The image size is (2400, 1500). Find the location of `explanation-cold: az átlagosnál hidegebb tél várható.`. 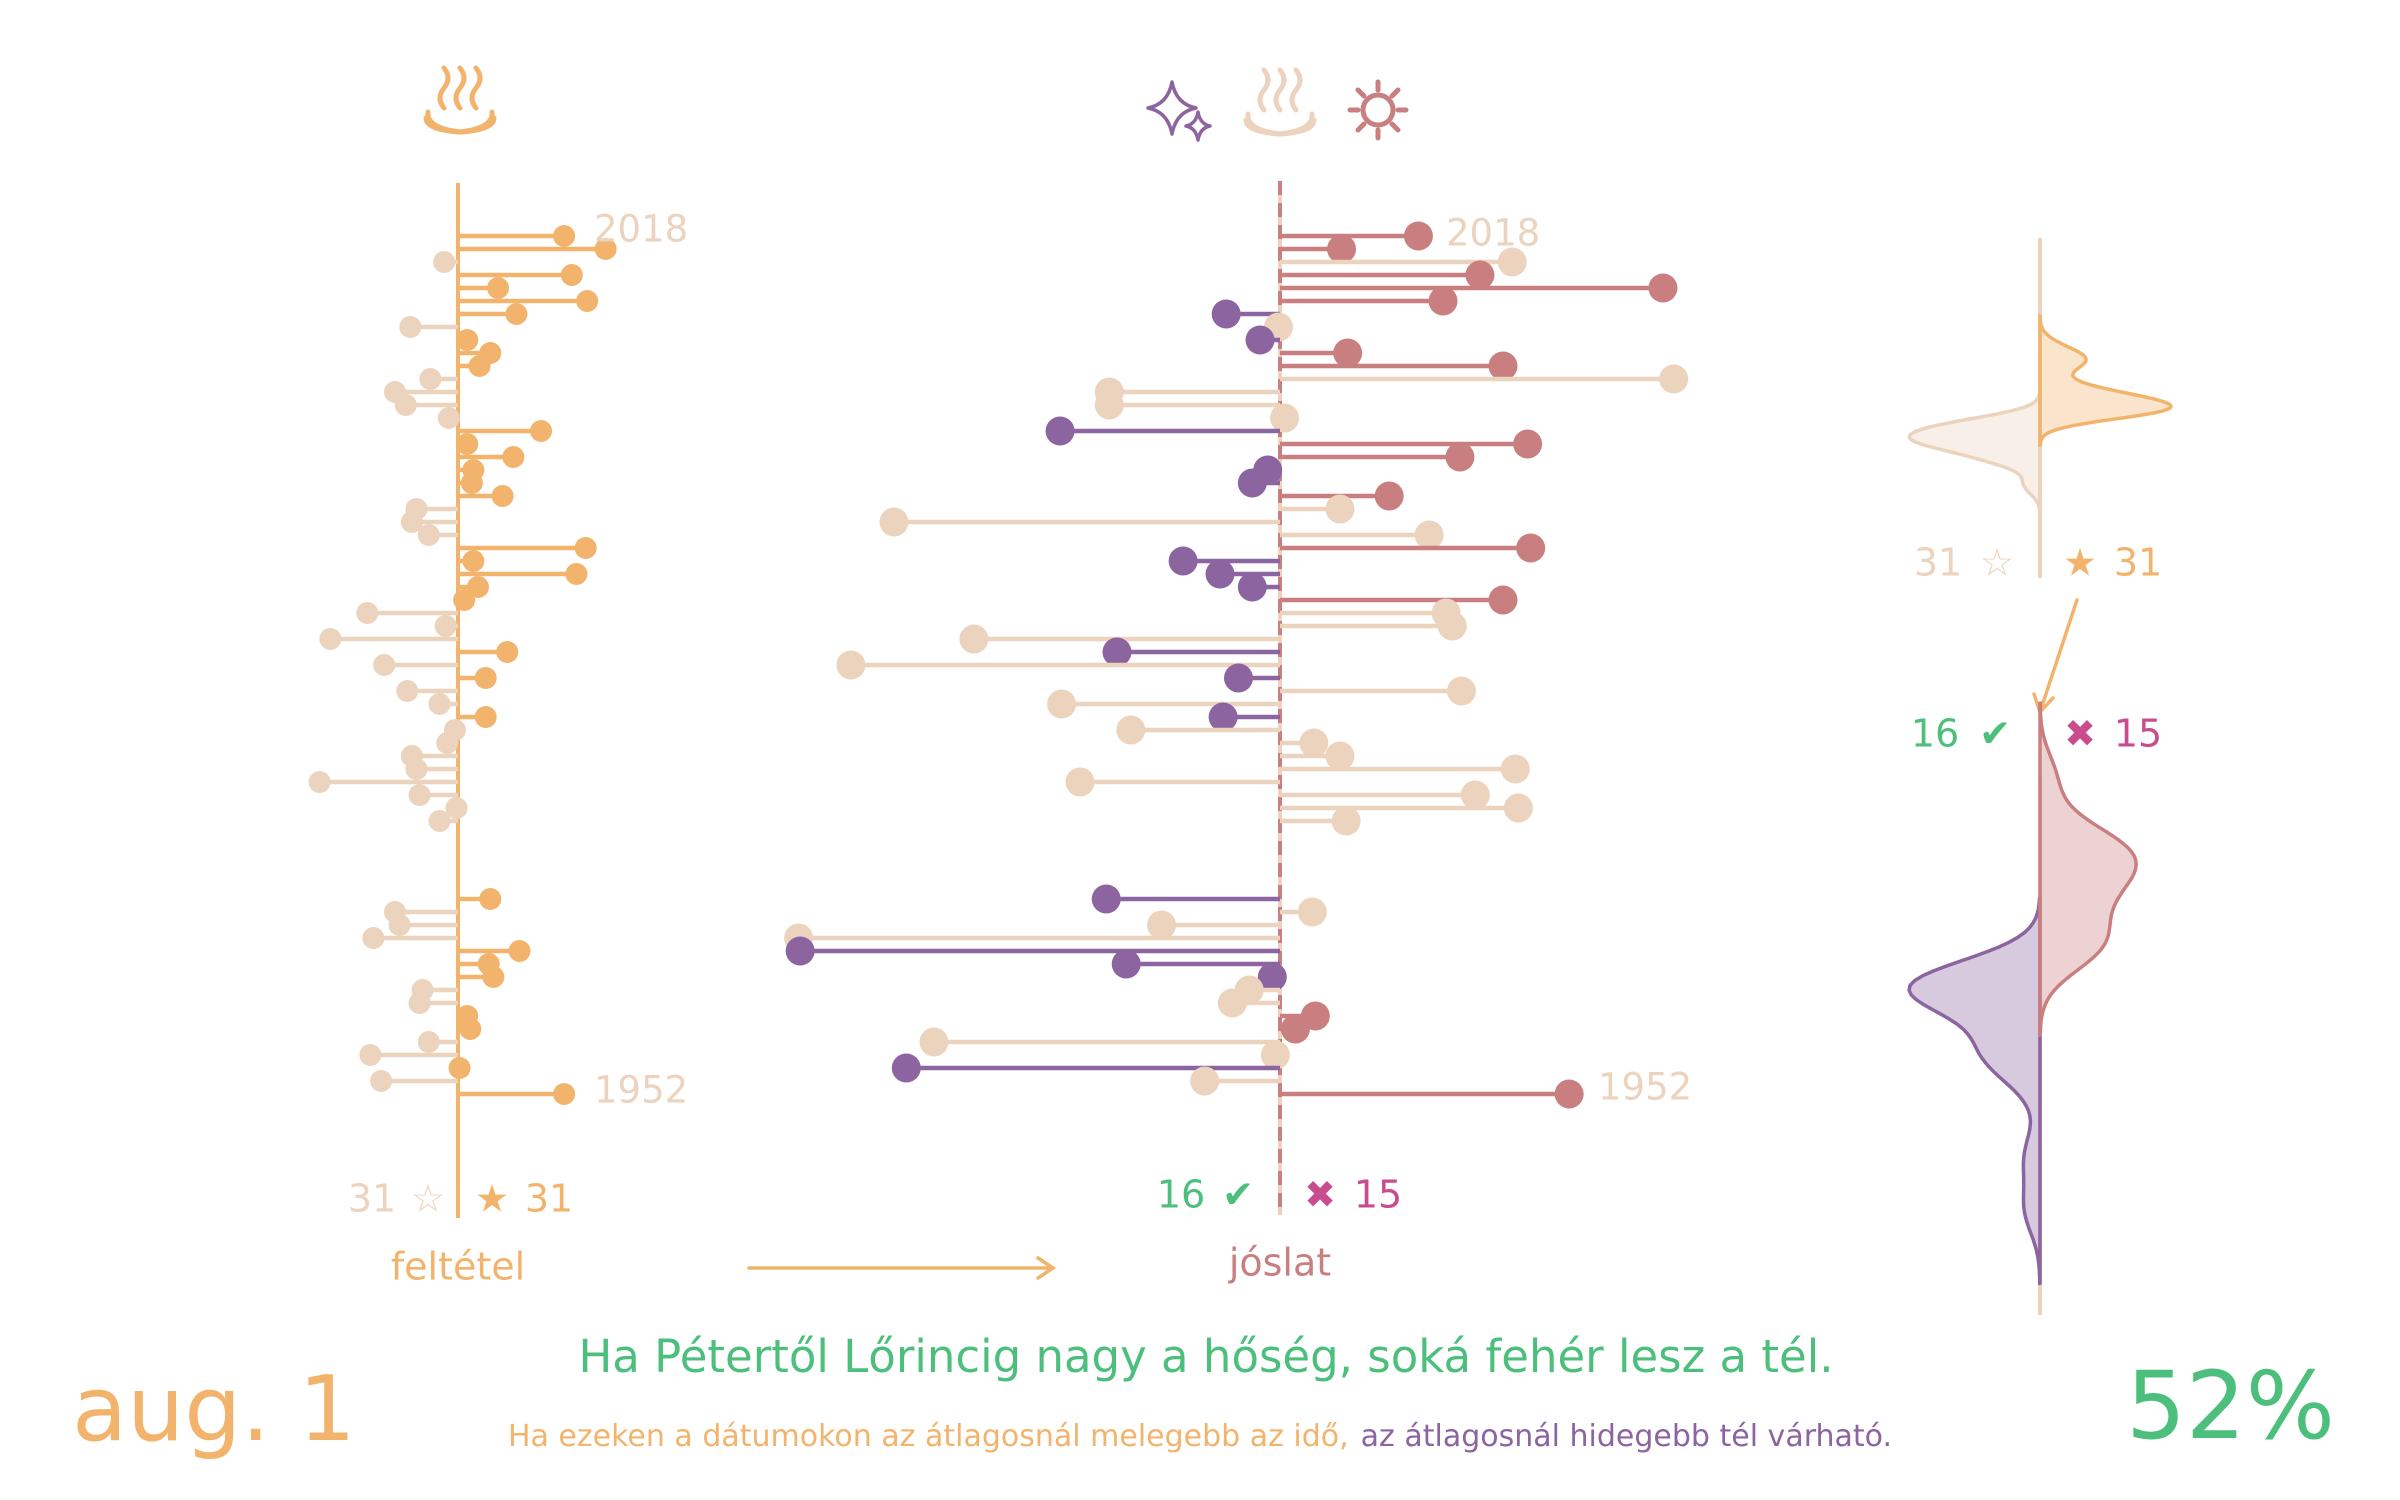

explanation-cold: az átlagosnál hidegebb tél várható. is located at coordinates (1626, 1436).